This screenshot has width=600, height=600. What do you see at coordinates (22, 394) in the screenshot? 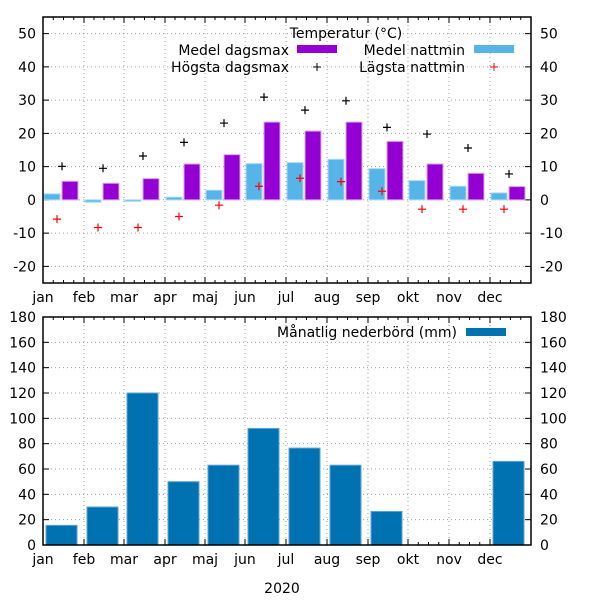
I see `y-tick-label-left: 120` at bounding box center [22, 394].